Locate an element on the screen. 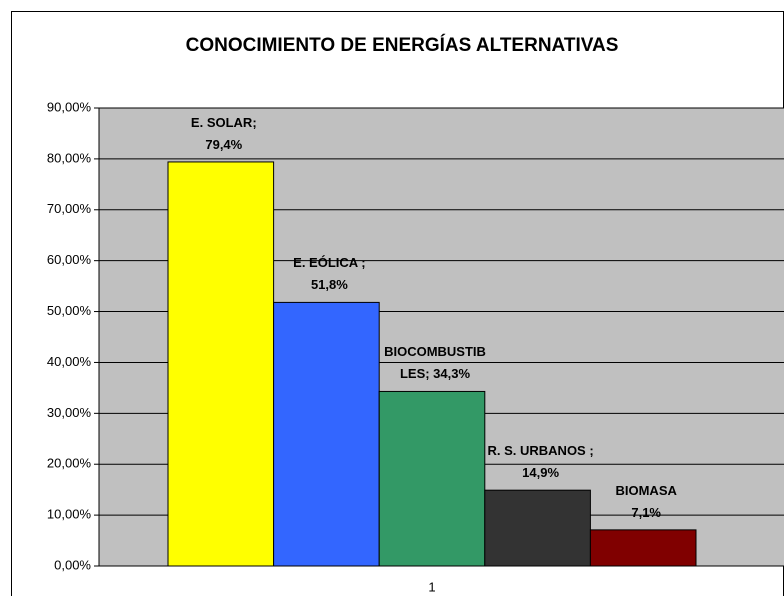 The height and width of the screenshot is (596, 784). y-tick-label: 0,00% is located at coordinates (72, 564).